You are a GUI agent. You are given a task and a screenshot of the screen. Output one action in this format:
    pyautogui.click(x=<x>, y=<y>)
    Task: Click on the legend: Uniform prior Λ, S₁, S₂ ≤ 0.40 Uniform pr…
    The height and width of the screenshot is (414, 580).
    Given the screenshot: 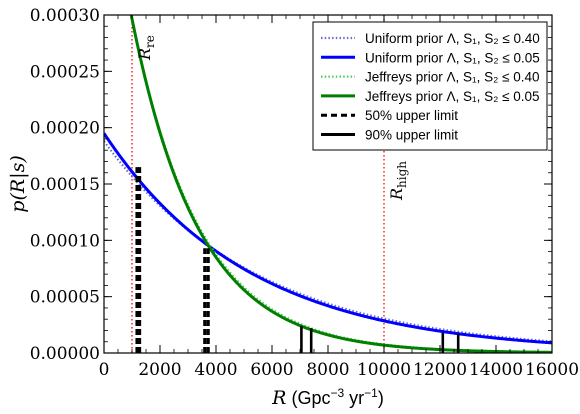 What is the action you would take?
    pyautogui.click(x=430, y=86)
    